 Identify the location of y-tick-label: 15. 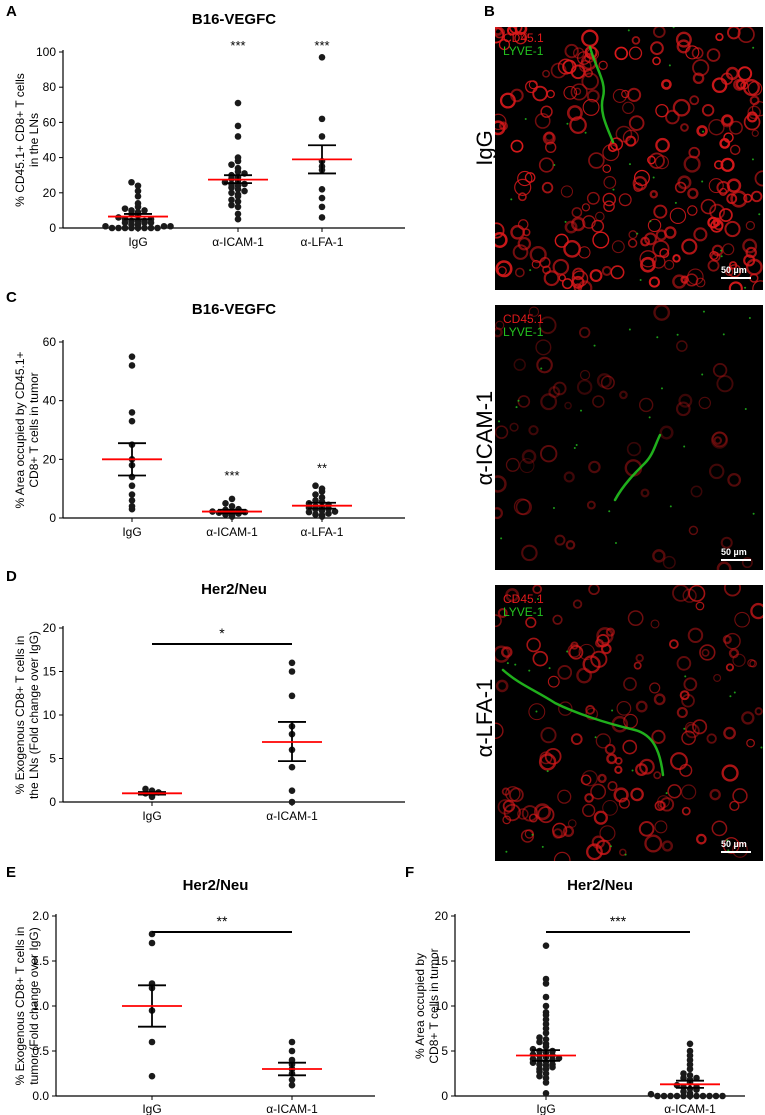
(442, 961).